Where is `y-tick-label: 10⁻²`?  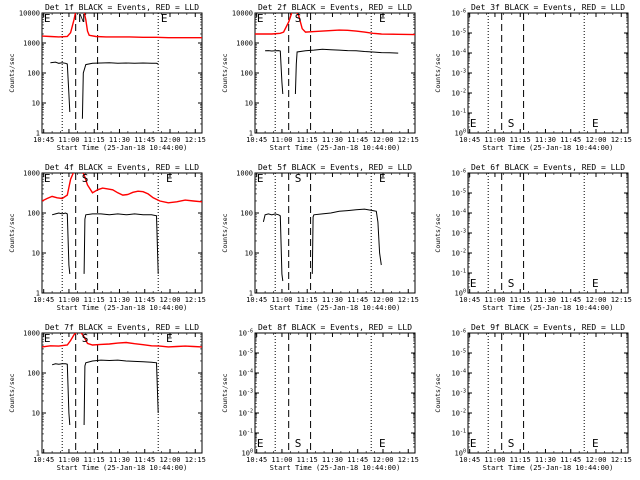 y-tick-label: 10⁻² is located at coordinates (459, 253).